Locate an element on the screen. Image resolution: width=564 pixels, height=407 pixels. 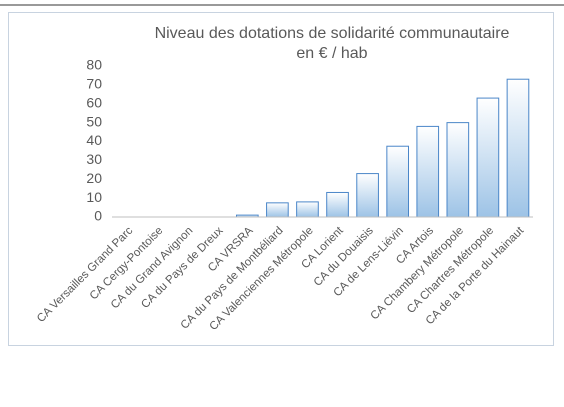
y-tick-label: 40 is located at coordinates (94, 140).